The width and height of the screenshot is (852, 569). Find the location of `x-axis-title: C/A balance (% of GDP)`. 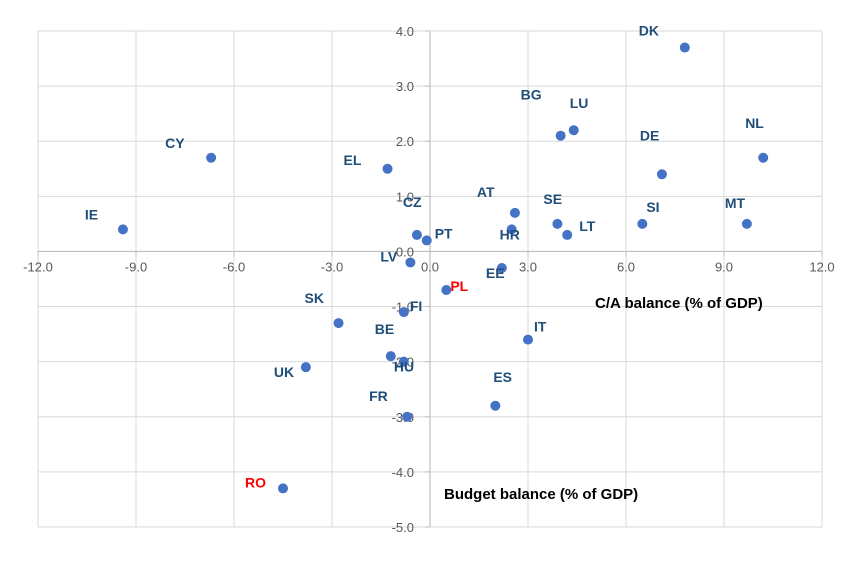

x-axis-title: C/A balance (% of GDP) is located at coordinates (679, 303).